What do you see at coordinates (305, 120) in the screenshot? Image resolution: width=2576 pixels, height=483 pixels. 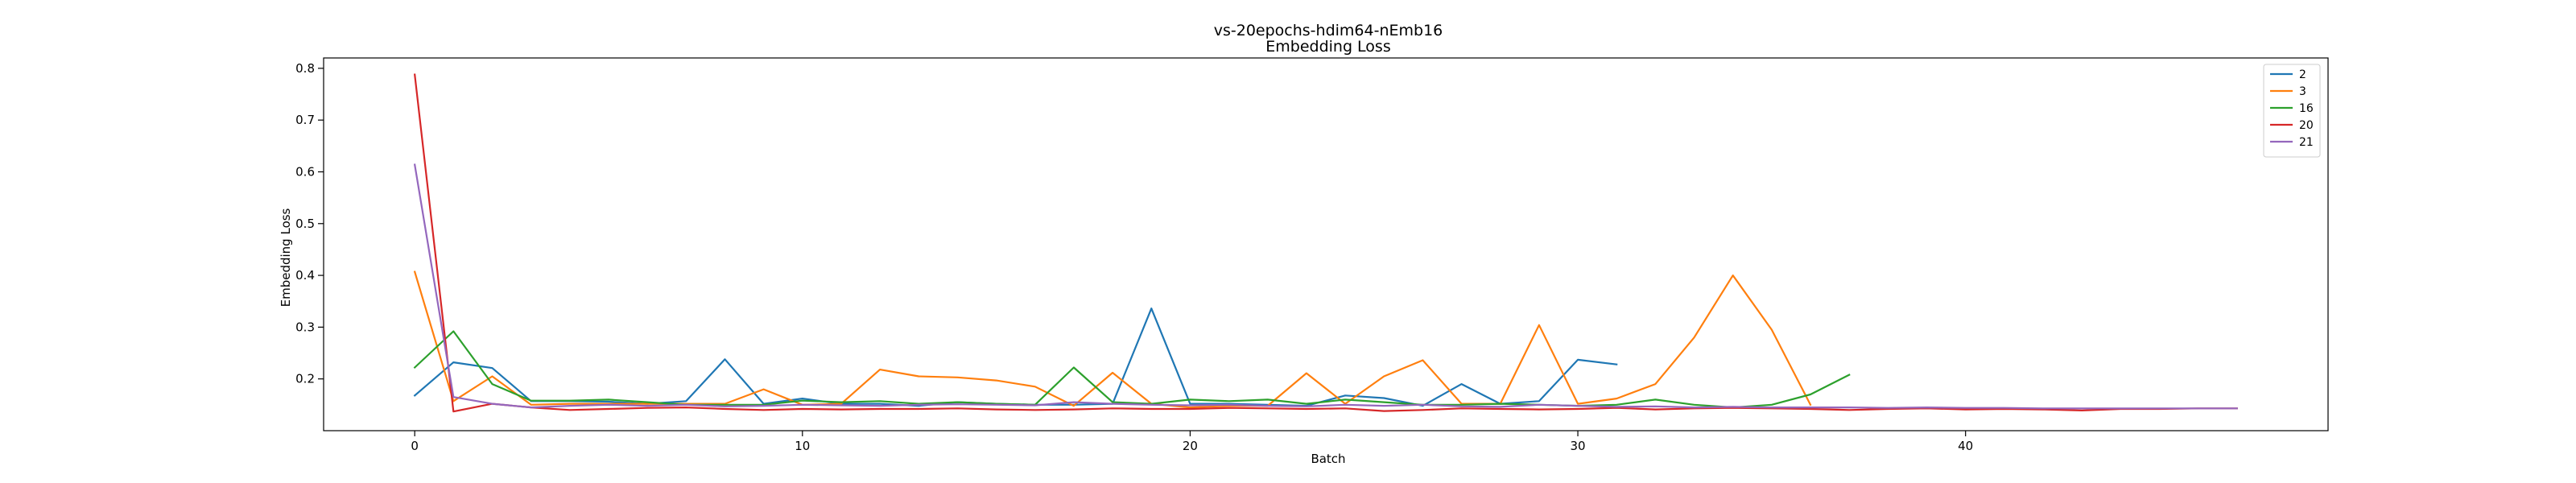 I see `y-tick-label: 0.7` at bounding box center [305, 120].